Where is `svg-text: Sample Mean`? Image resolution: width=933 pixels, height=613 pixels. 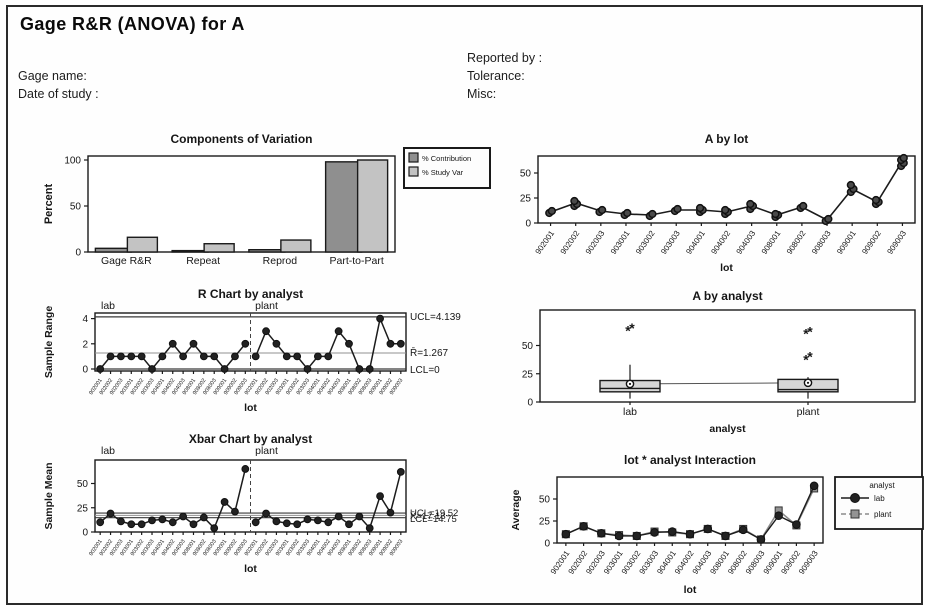 svg-text: Sample Mean is located at coordinates (49, 495).